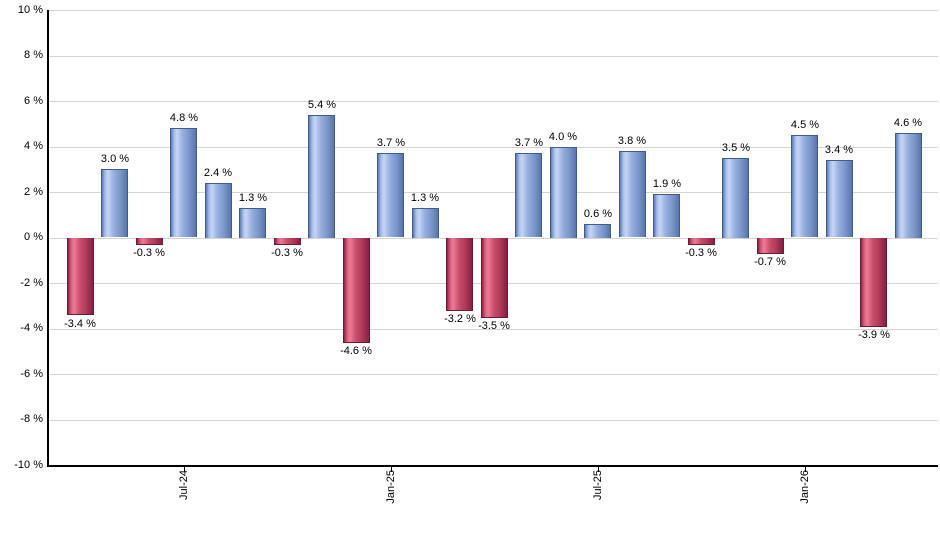  Describe the element at coordinates (31, 328) in the screenshot. I see `y-axis-tick-label: -4 %` at that location.